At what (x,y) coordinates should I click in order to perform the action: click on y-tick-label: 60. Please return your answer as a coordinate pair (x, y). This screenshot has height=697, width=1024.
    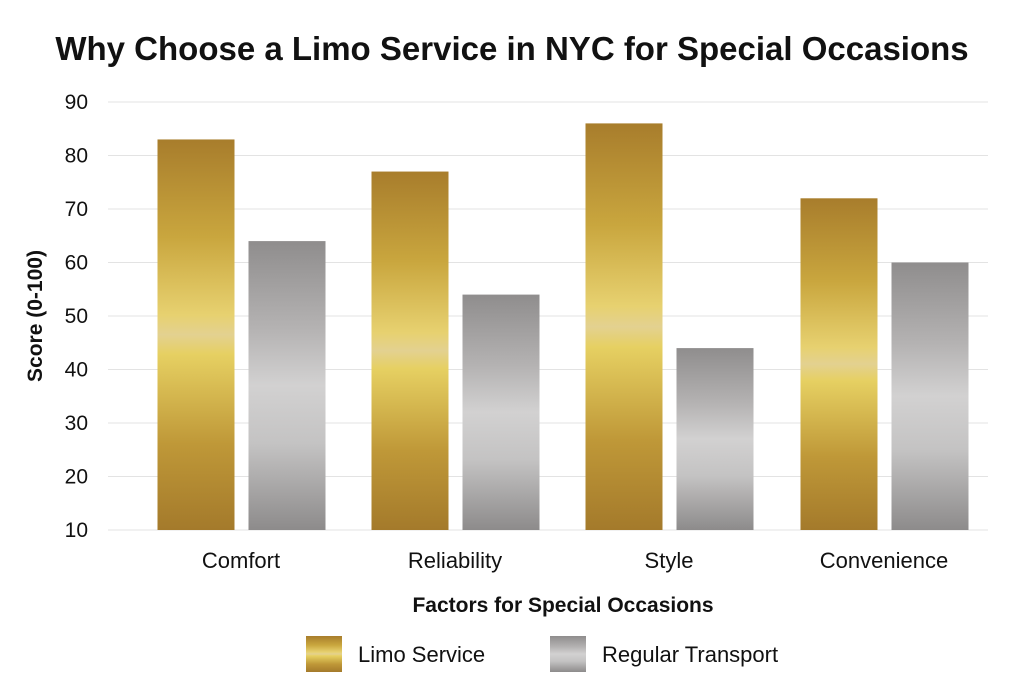
    Looking at the image, I should click on (76, 263).